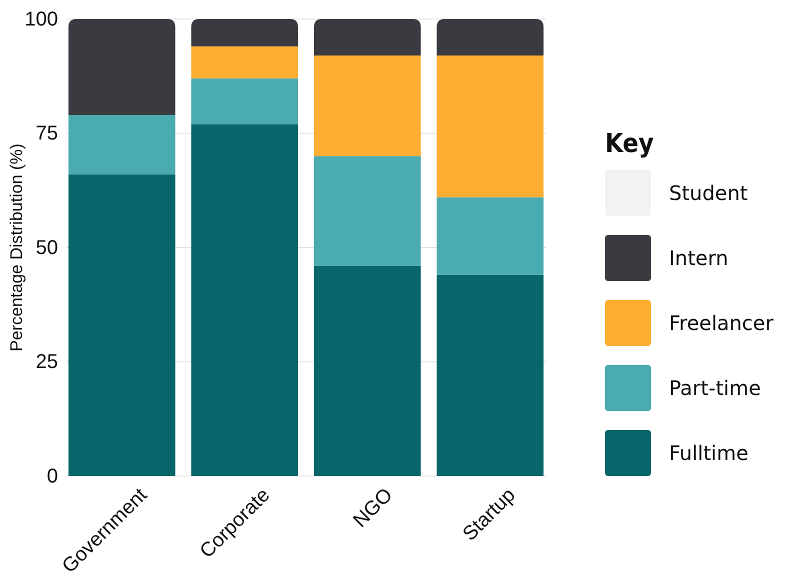 This screenshot has height=588, width=787. I want to click on y-axis-title: Percentage Distribution (%), so click(16, 248).